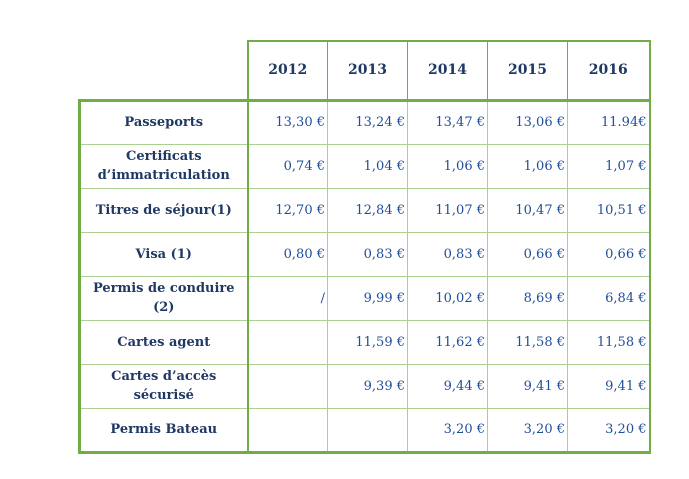  Describe the element at coordinates (609, 166) in the screenshot. I see `table-cell: 1,07 €` at that location.